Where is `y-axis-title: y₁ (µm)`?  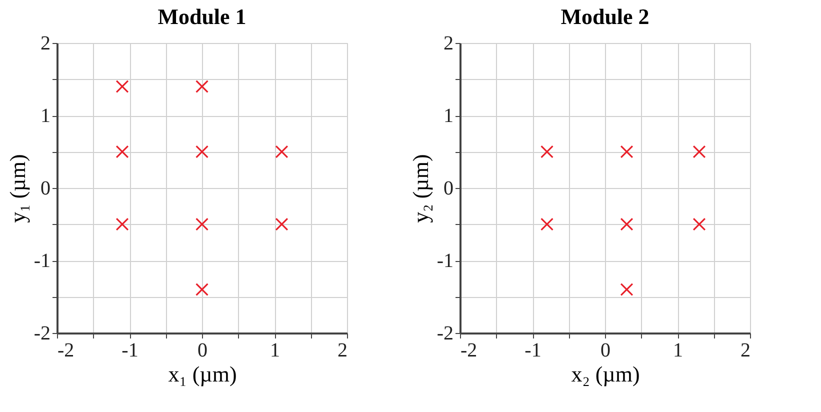 y-axis-title: y₁ (µm) is located at coordinates (17, 188).